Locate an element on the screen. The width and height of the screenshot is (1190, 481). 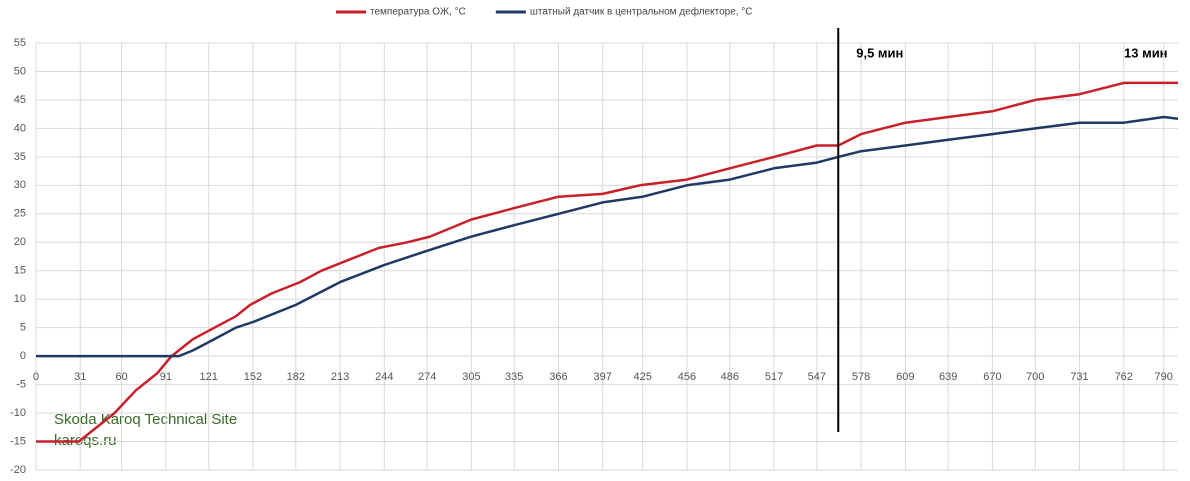
y-tick-label: -10 is located at coordinates (18, 413).